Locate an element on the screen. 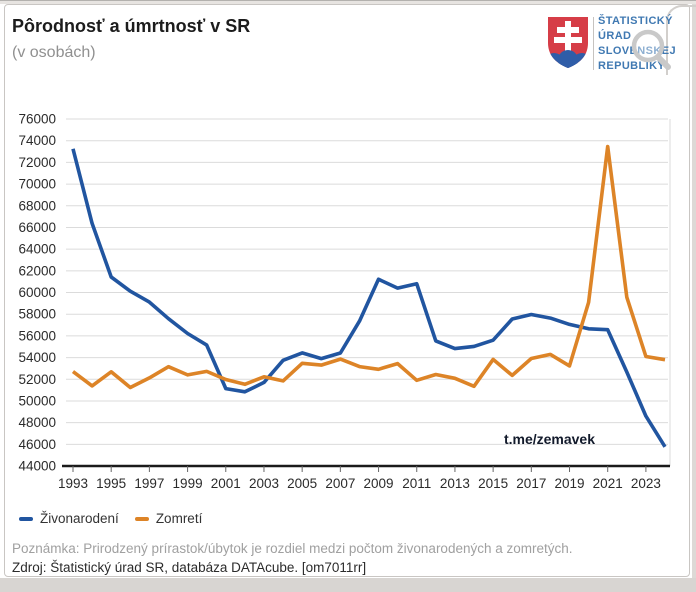 This screenshot has height=592, width=696. legend-item-zomreti: Zomretí is located at coordinates (168, 518).